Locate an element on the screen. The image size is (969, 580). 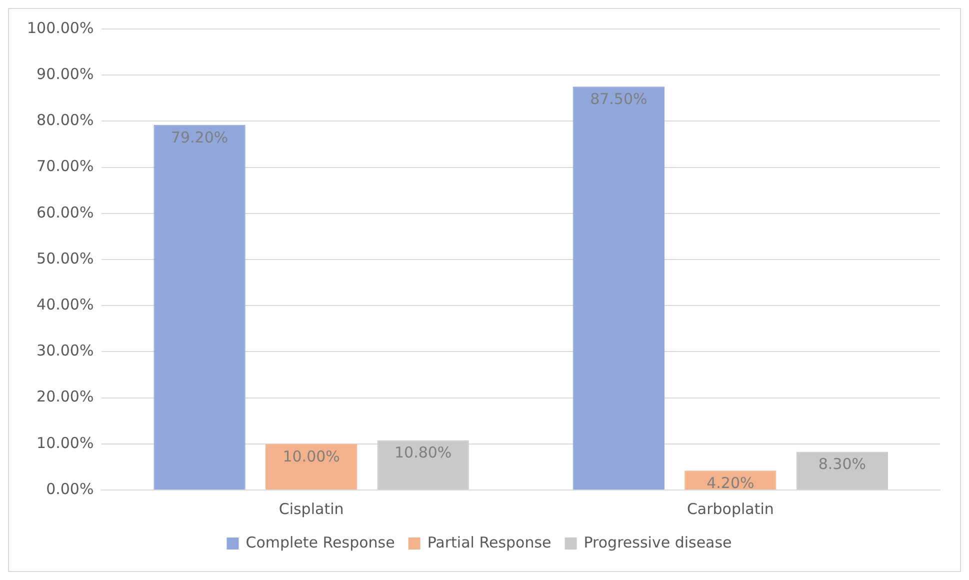
y-tick-label: 30.00% is located at coordinates (65, 351).